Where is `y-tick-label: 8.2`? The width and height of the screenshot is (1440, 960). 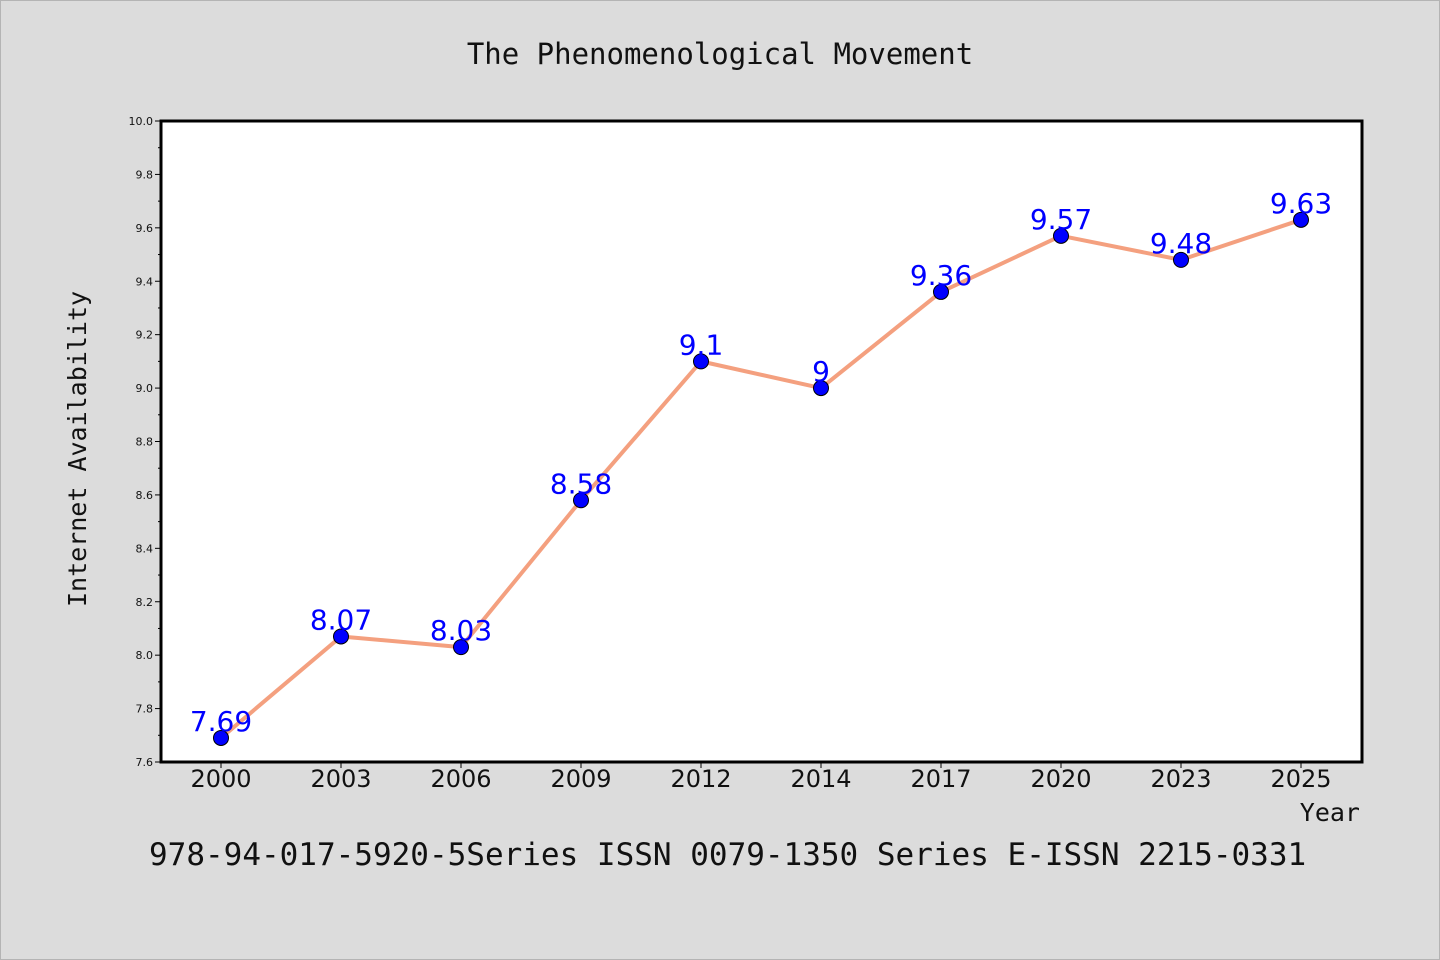 y-tick-label: 8.2 is located at coordinates (145, 602).